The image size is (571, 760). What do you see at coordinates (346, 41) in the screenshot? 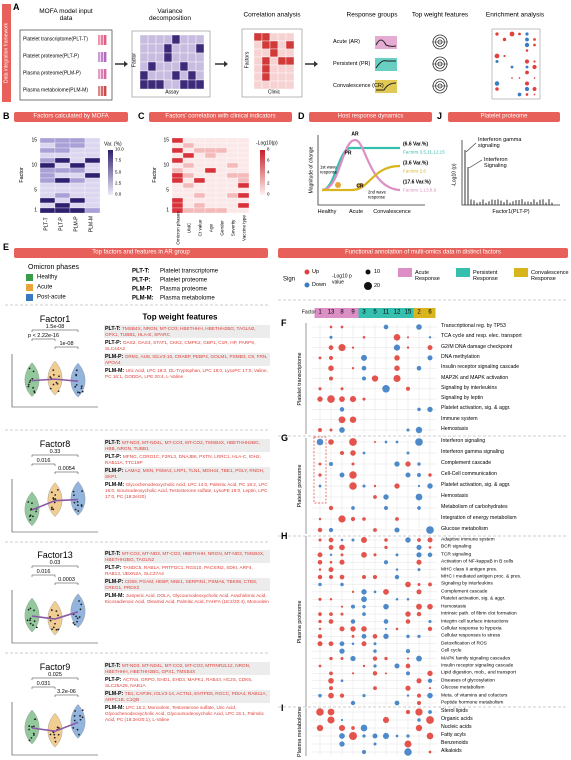
I see `group-label: Acute (AR)` at bounding box center [346, 41].